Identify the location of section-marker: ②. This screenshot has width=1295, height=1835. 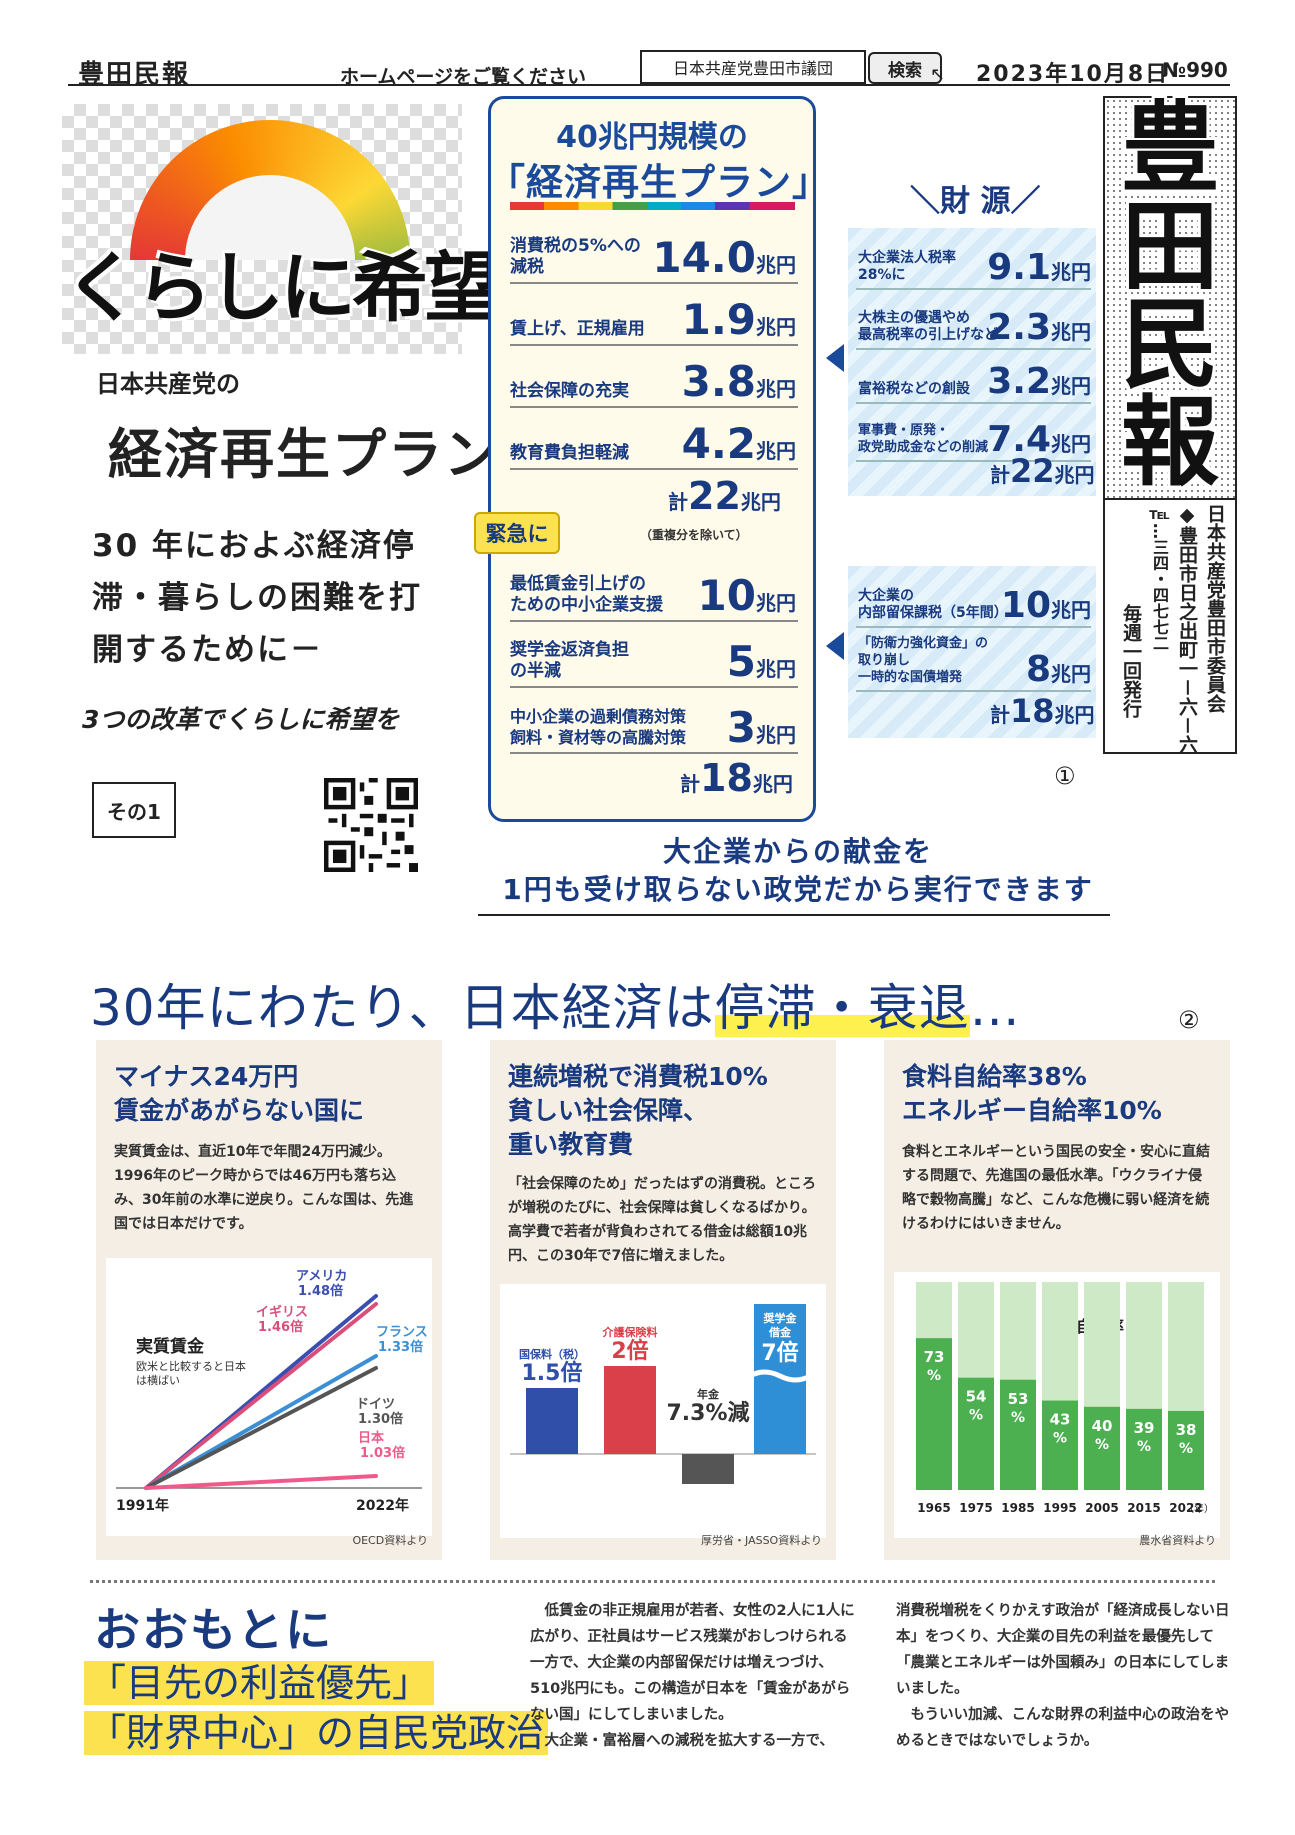
(1189, 1020).